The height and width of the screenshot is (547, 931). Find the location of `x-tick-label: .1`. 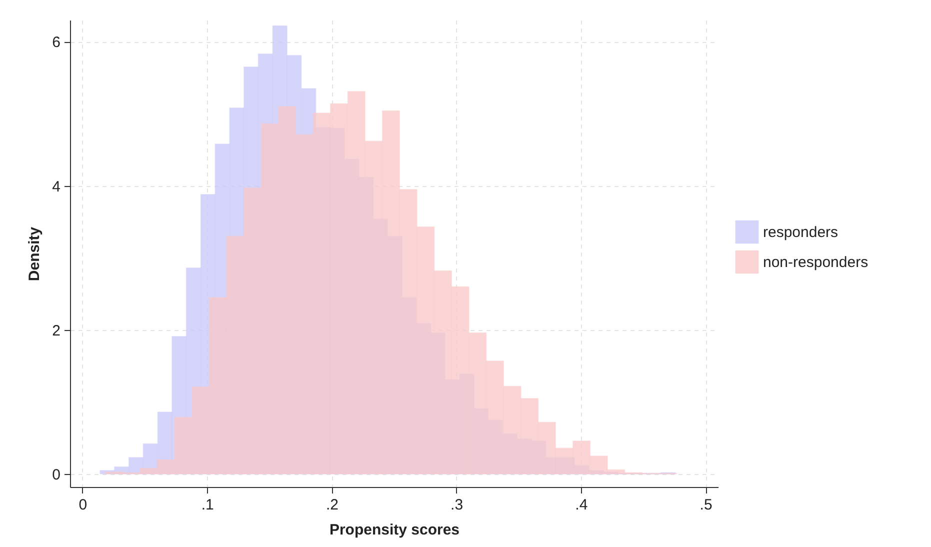

x-tick-label: .1 is located at coordinates (207, 505).